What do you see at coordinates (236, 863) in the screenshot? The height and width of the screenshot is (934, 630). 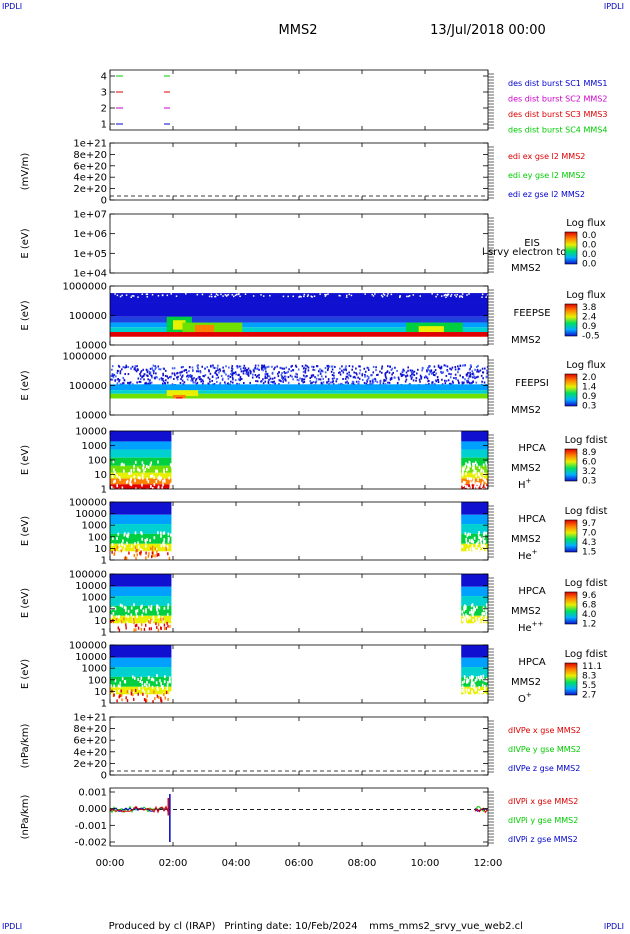 I see `time-tick-label: 04:00` at bounding box center [236, 863].